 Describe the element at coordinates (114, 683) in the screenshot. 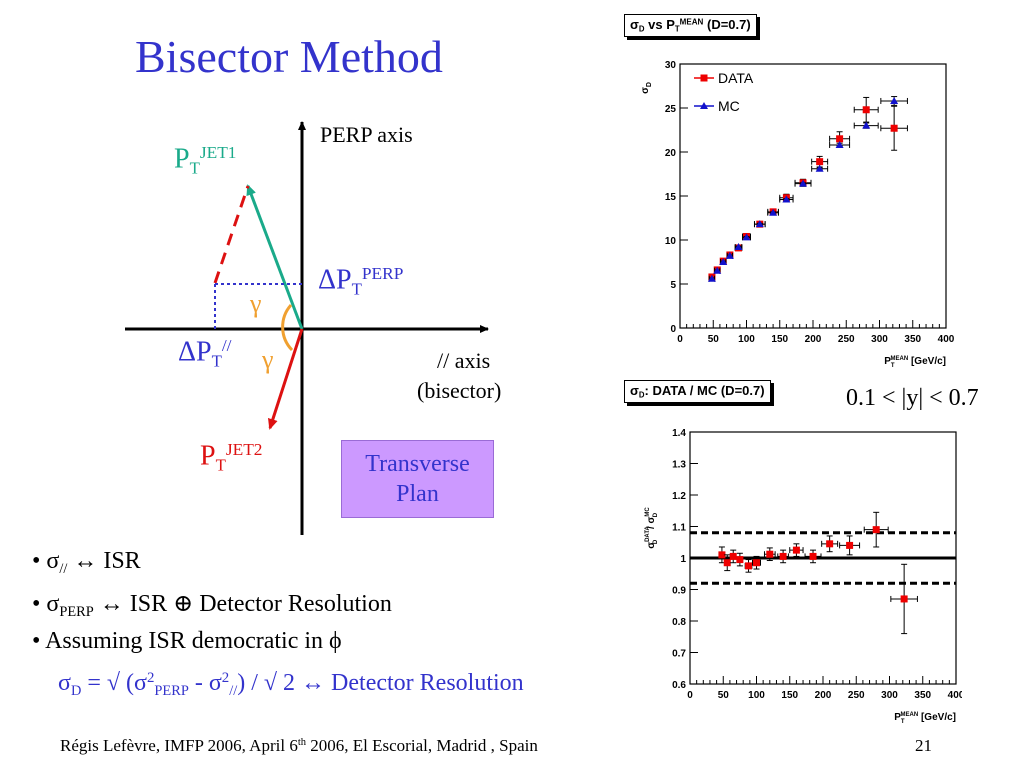

I see `formula-part-b: = √ (σ` at that location.